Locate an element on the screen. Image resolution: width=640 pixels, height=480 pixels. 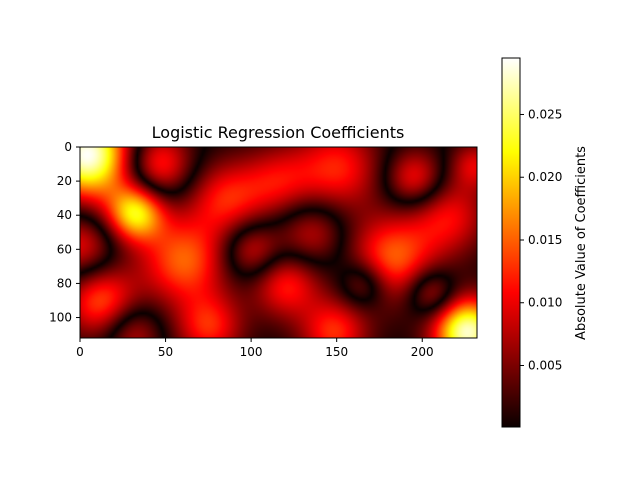
colorbar-ticks: 0.005 0.010 0.015 0.020 0.025 is located at coordinates (541, 240).